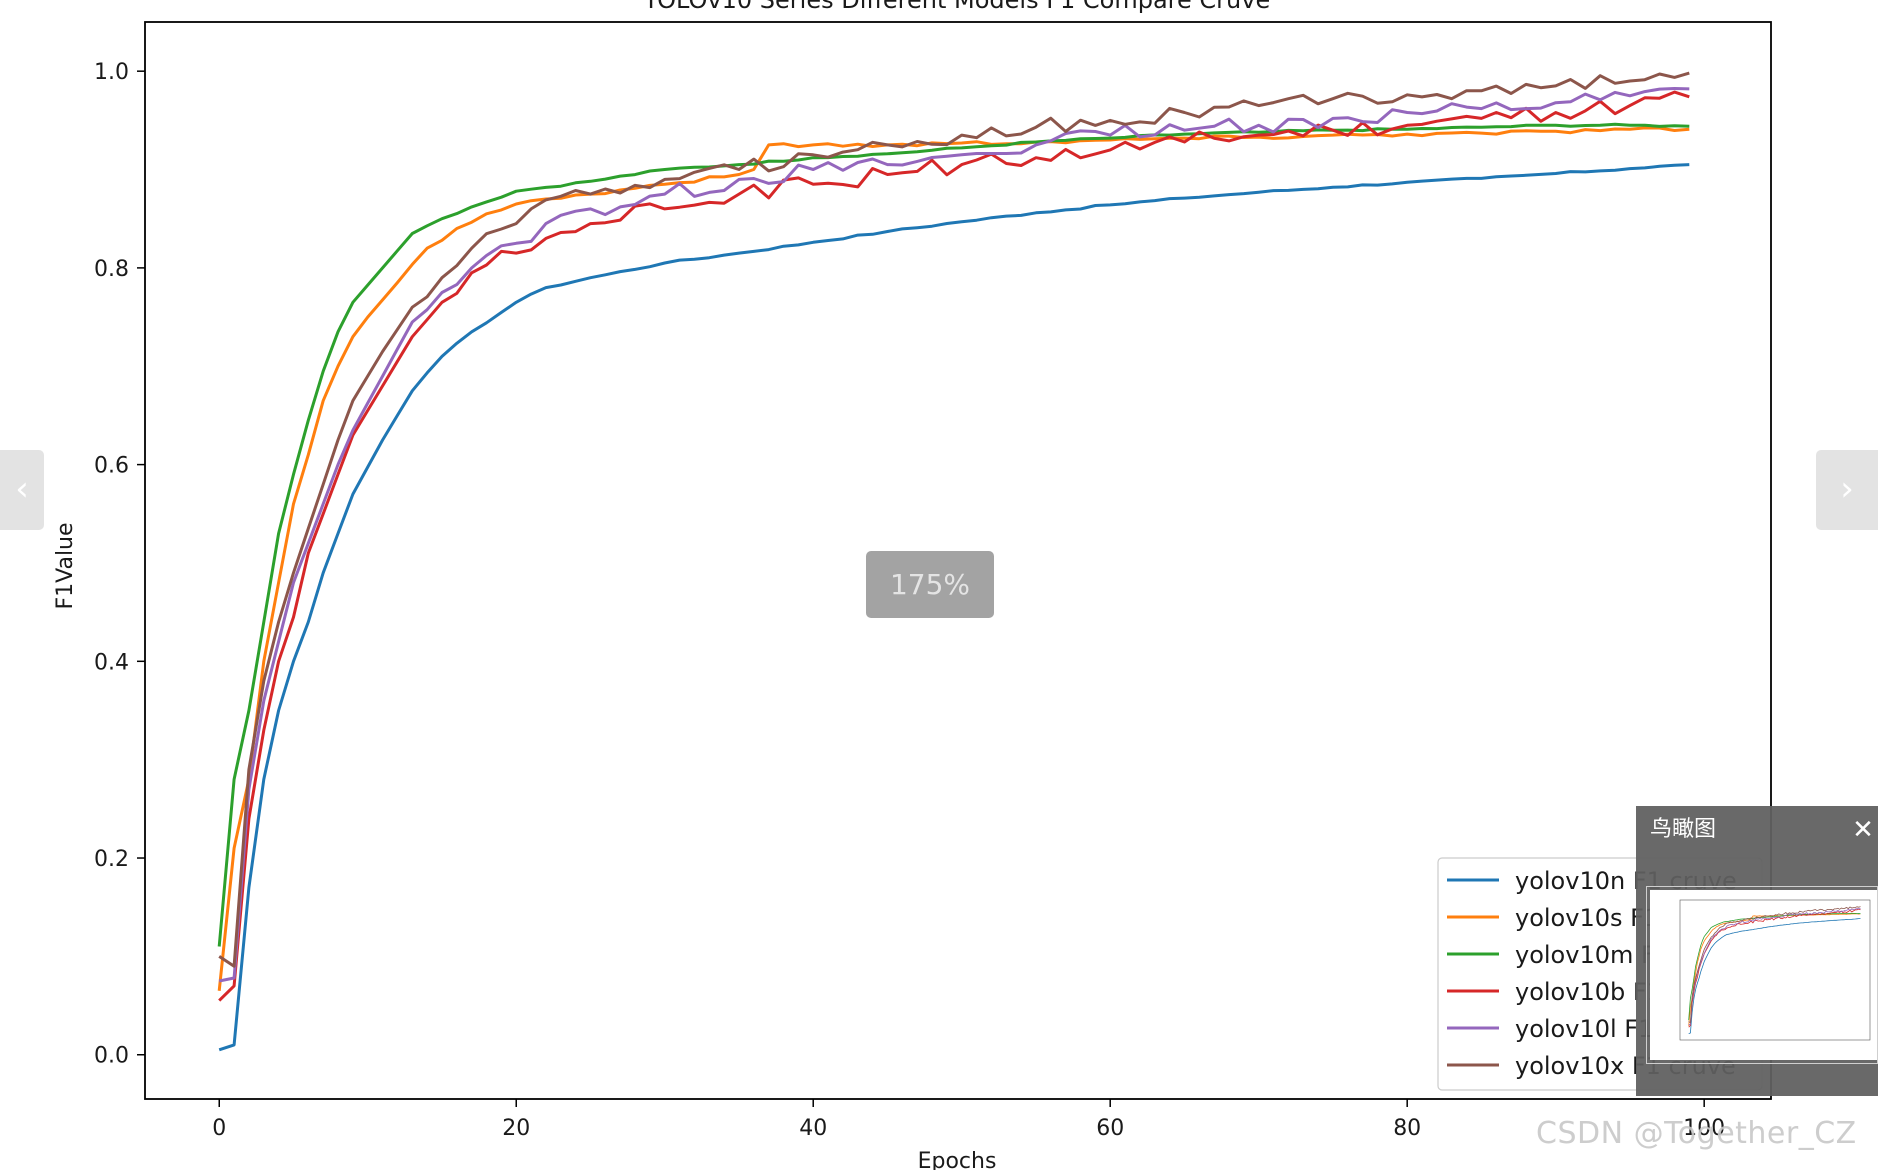 This screenshot has width=1878, height=1170. Describe the element at coordinates (111, 662) in the screenshot. I see `y-tick-label: 0.4` at that location.